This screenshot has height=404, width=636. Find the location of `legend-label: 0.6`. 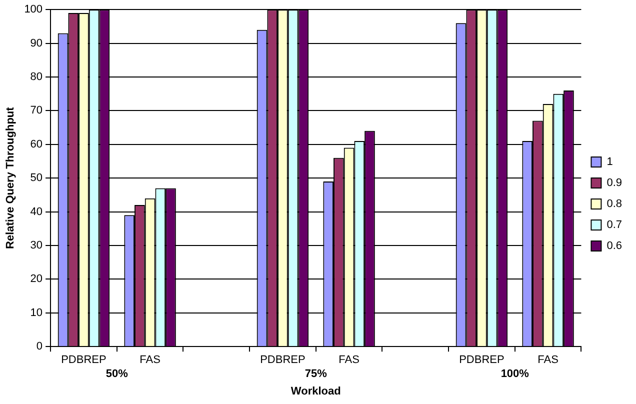

legend-label: 0.6 is located at coordinates (614, 246).